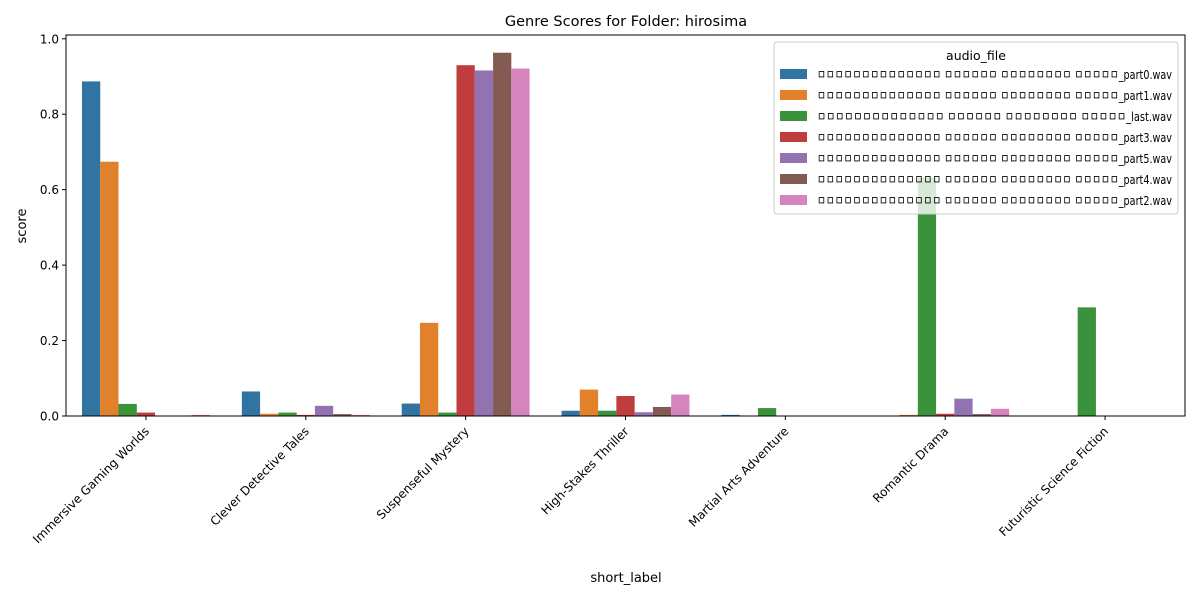  I want to click on x-tick-label: Romantic Drama, so click(910, 464).